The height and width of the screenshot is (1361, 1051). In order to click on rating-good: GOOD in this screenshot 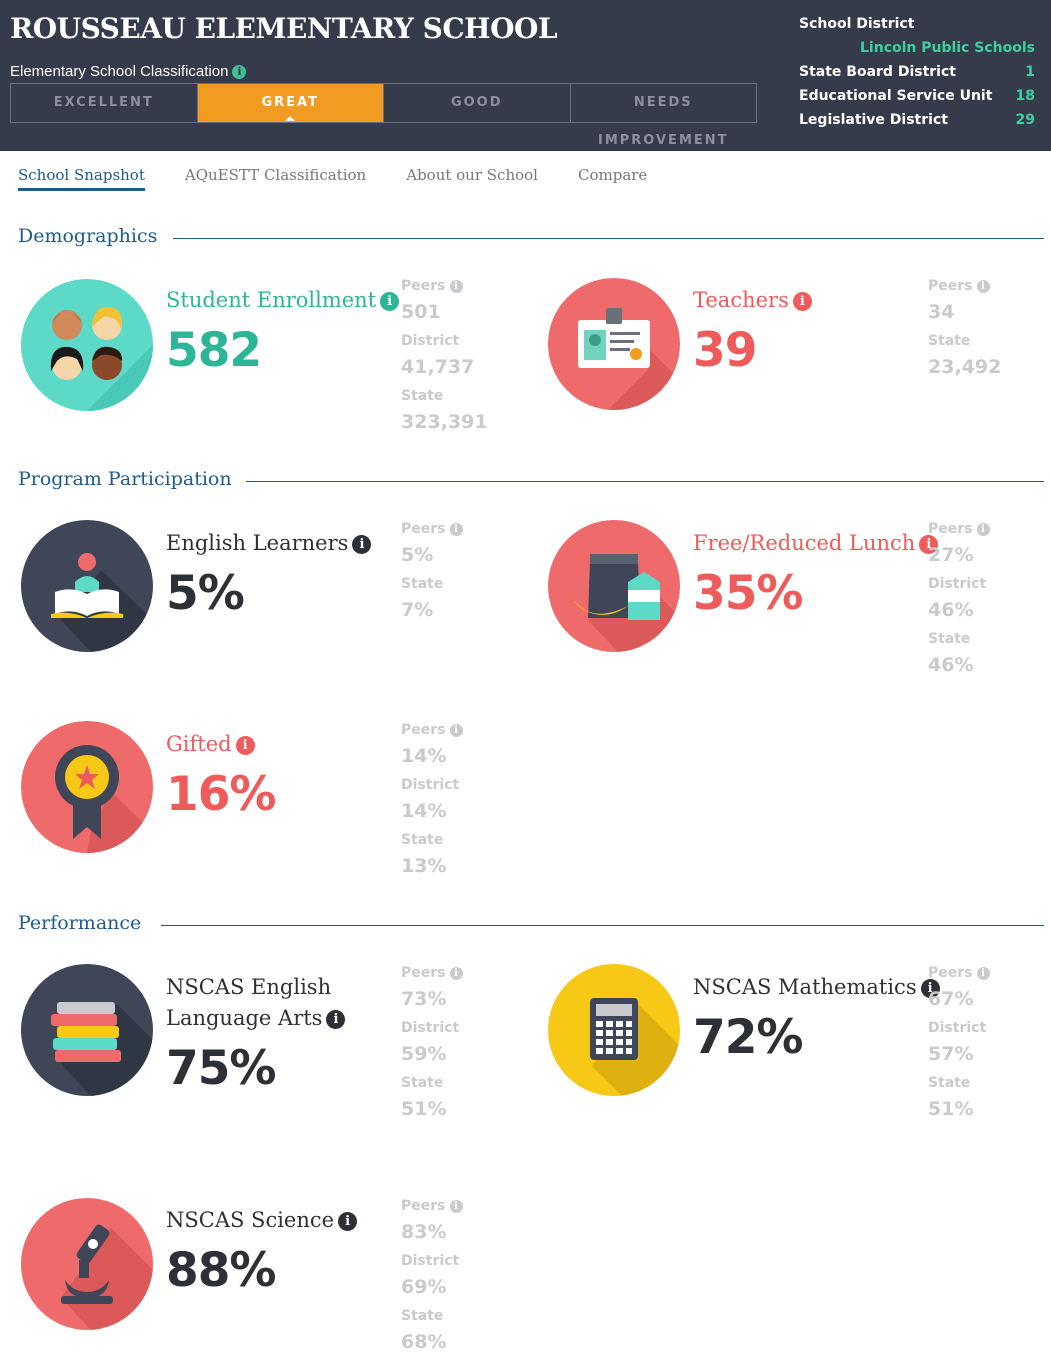, I will do `click(477, 103)`.